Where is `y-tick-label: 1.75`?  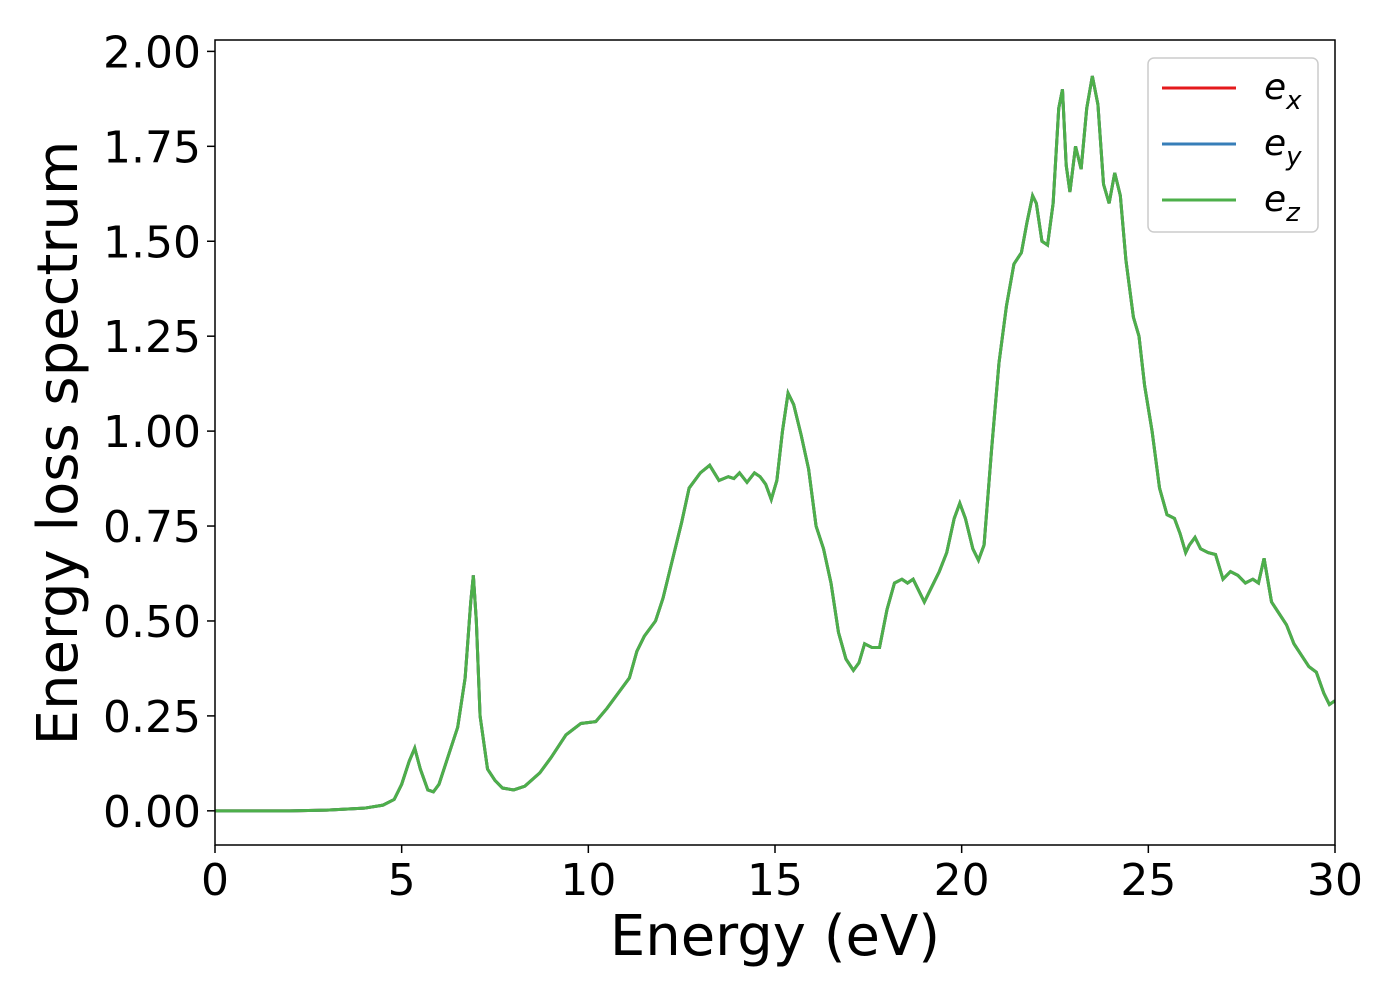 y-tick-label: 1.75 is located at coordinates (152, 147).